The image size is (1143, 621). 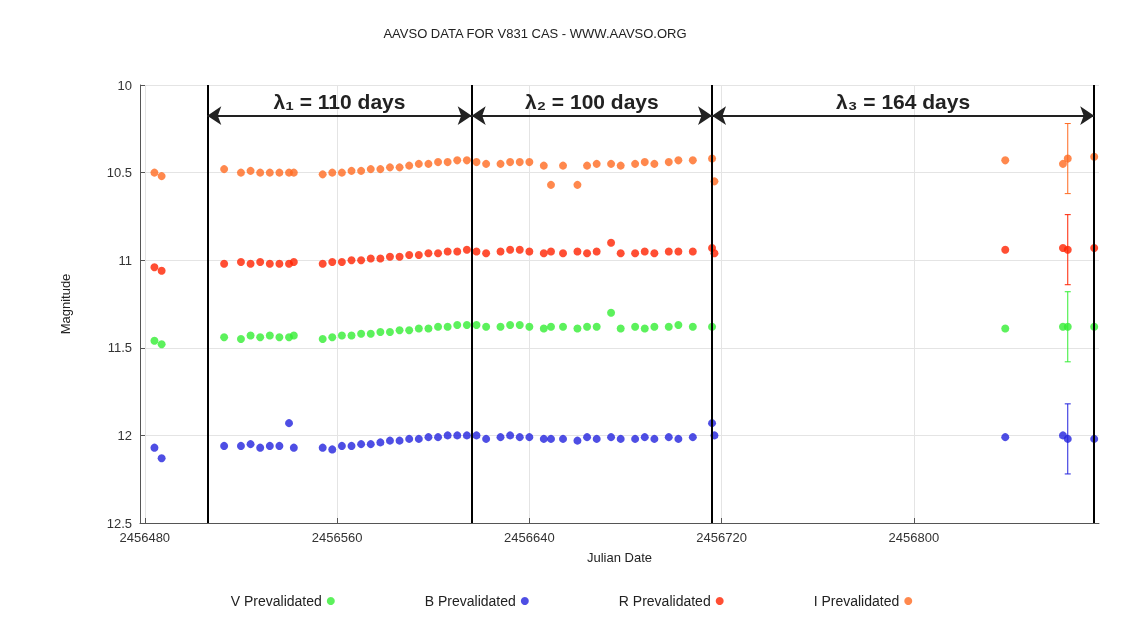 I want to click on annotation: λ₁ = 110 days, so click(x=339, y=101).